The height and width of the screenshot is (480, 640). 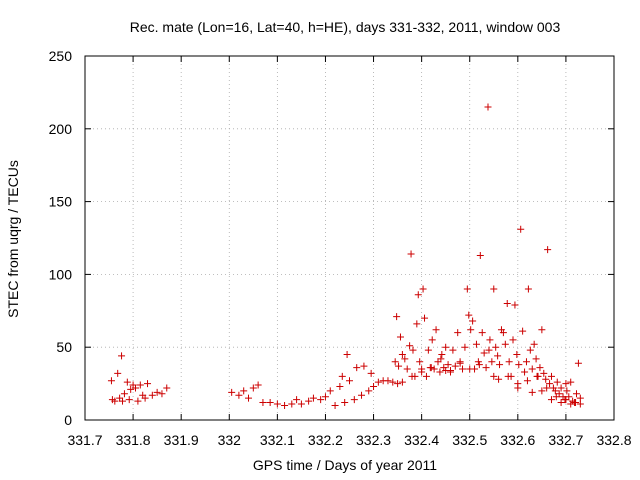 What do you see at coordinates (345, 465) in the screenshot?
I see `x-axis-label: GPS time / Days of year 2011` at bounding box center [345, 465].